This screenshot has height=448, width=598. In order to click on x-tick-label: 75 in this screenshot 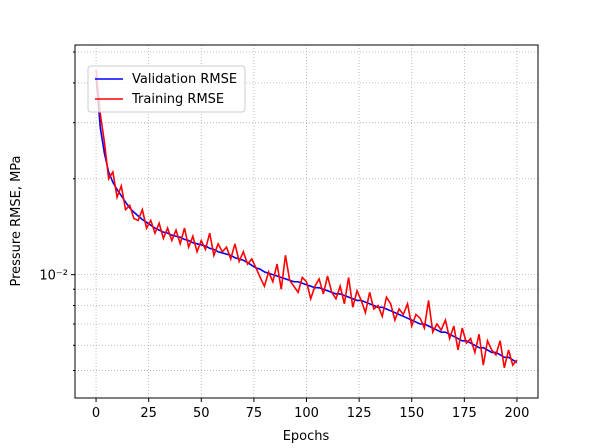, I will do `click(254, 413)`.